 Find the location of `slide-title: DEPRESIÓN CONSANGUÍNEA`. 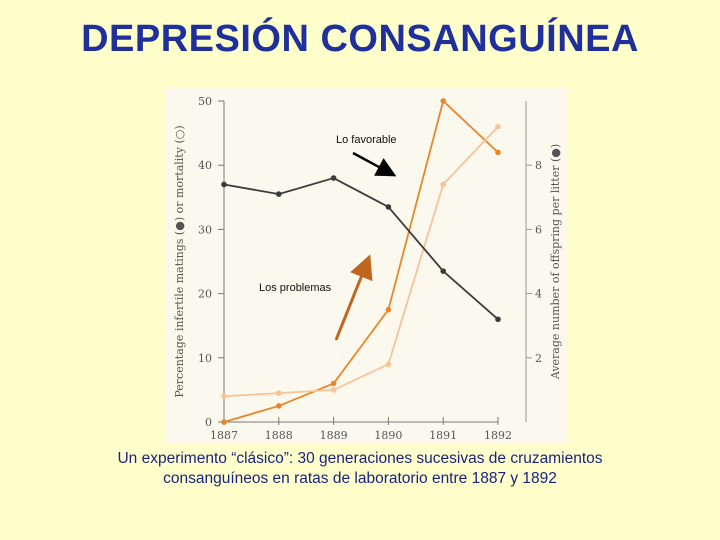

slide-title: DEPRESIÓN CONSANGUÍNEA is located at coordinates (360, 39).